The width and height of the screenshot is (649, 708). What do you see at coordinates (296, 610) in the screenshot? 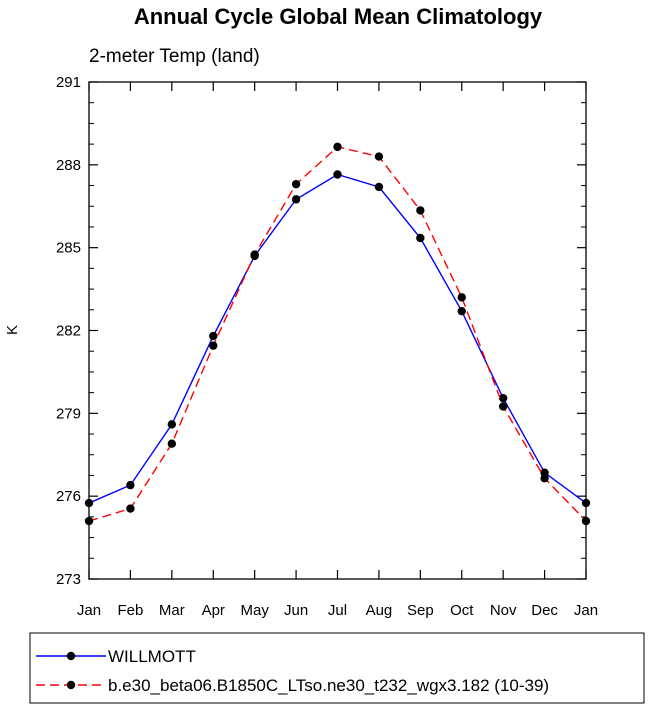
I see `x-tick-label: Jun` at bounding box center [296, 610].